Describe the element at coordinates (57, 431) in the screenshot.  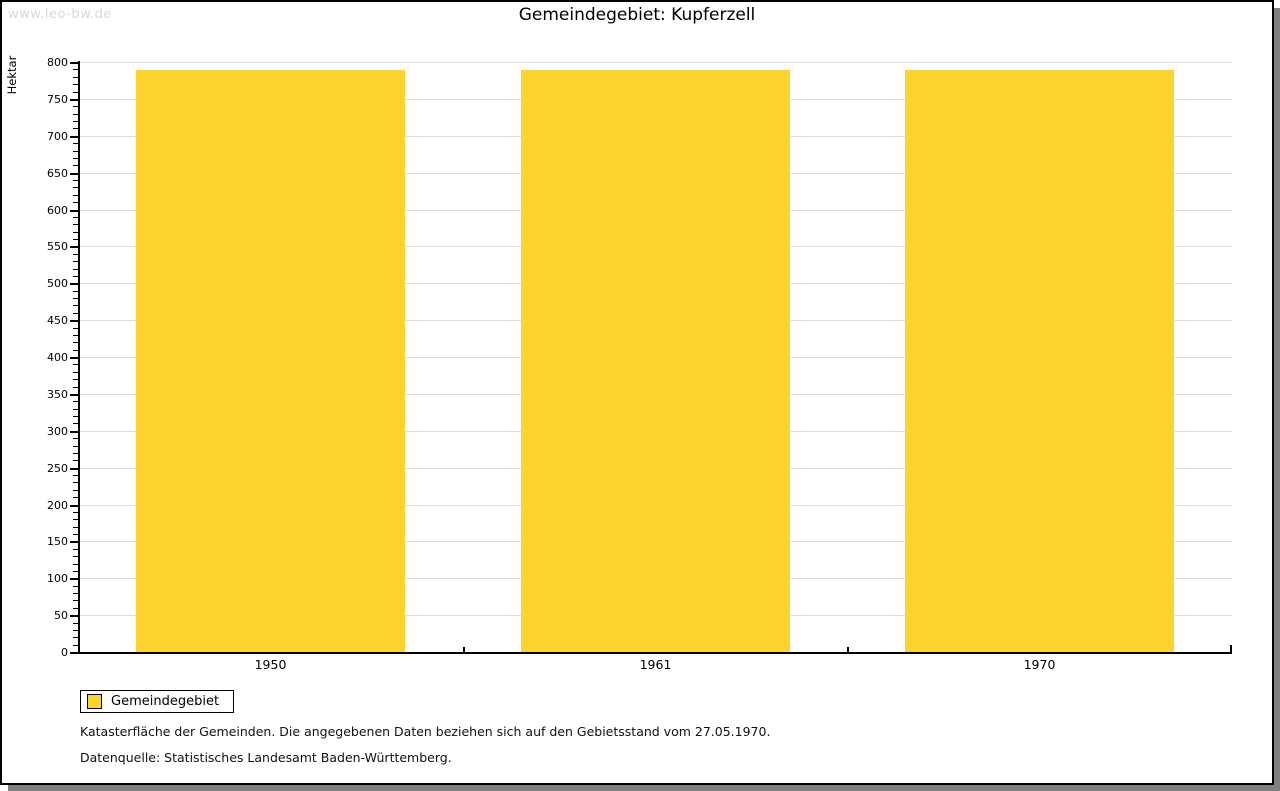
I see `y-tick-label: 300` at that location.